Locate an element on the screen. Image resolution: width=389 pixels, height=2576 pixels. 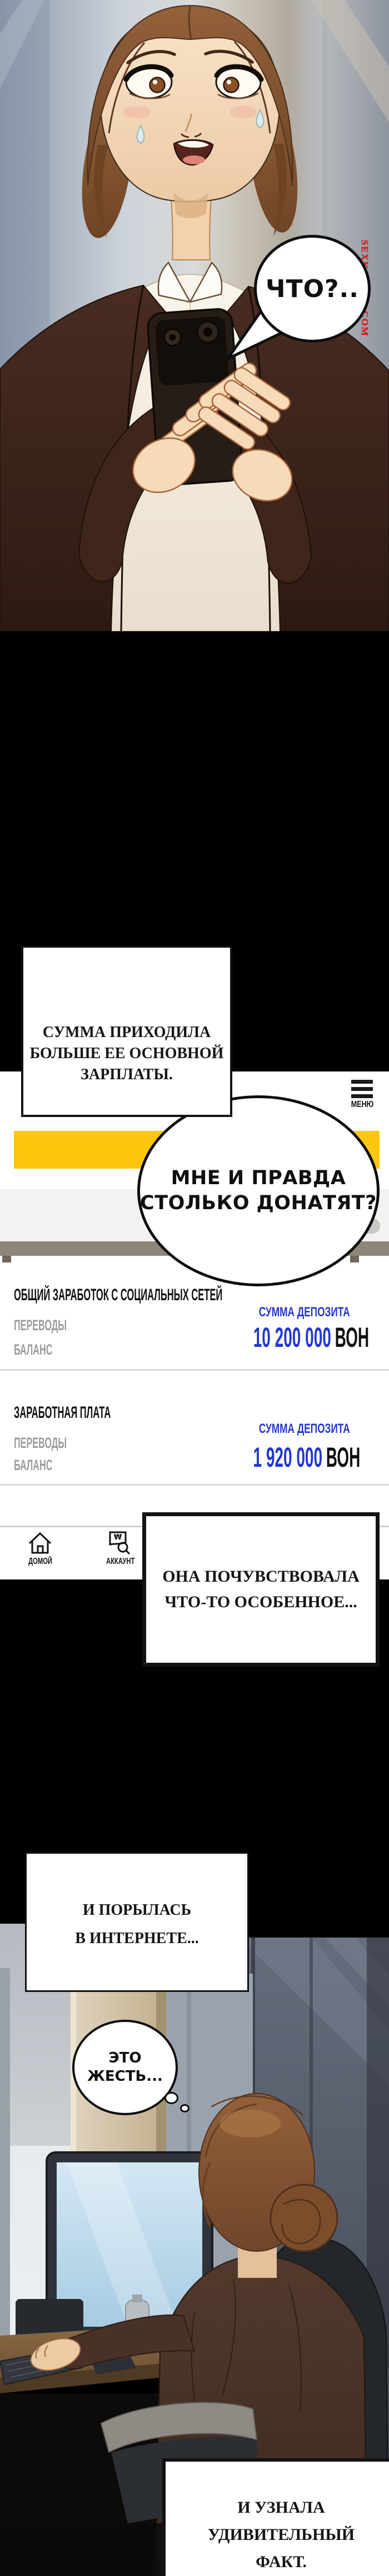
speech-text: ЧТО?.. is located at coordinates (312, 288).